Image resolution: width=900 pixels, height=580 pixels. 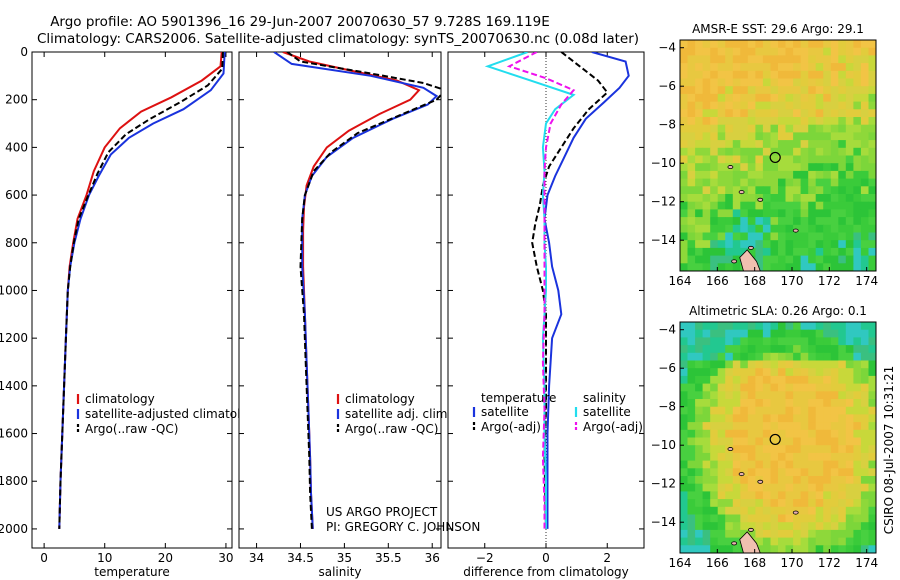 I want to click on sla-xtick-label: 170, so click(x=792, y=563).